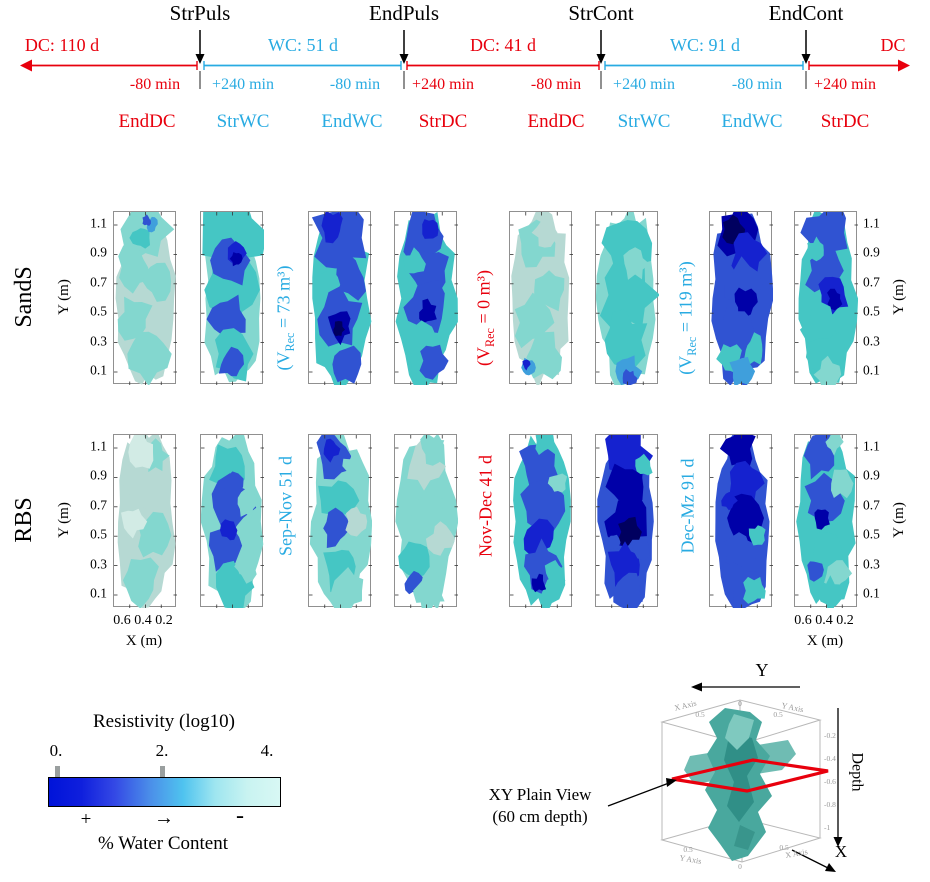  Describe the element at coordinates (164, 818) in the screenshot. I see `water-arrow-icon: →` at that location.